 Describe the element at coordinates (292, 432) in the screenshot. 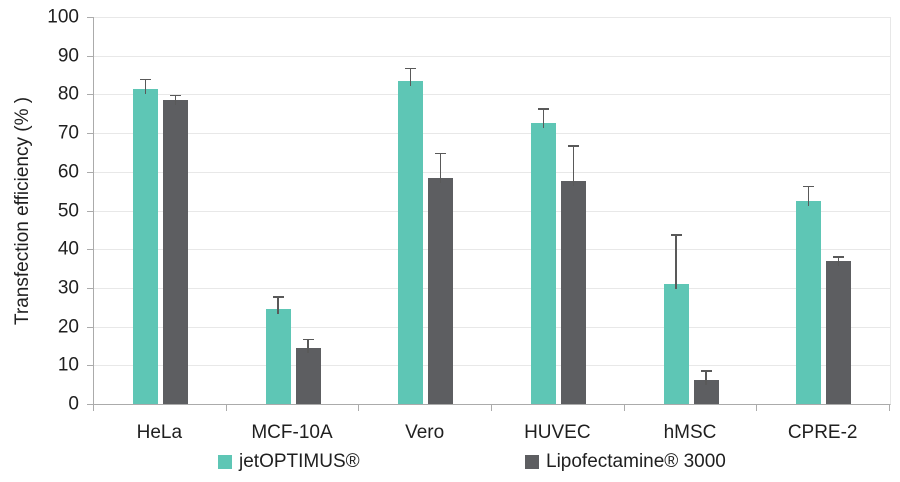

I see `category-label: MCF-10A` at that location.